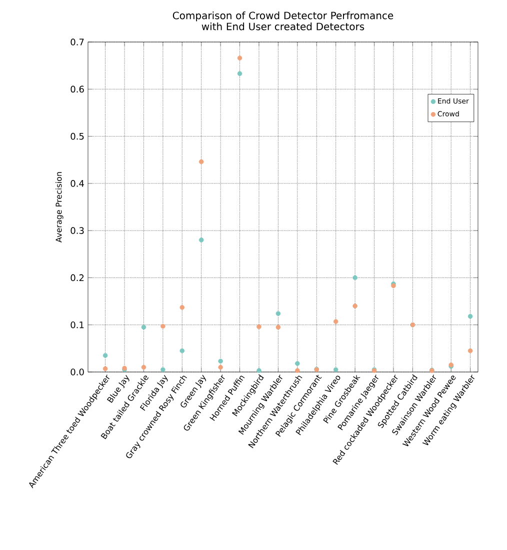  I want to click on y-tick-label: 0.2, so click(77, 278).